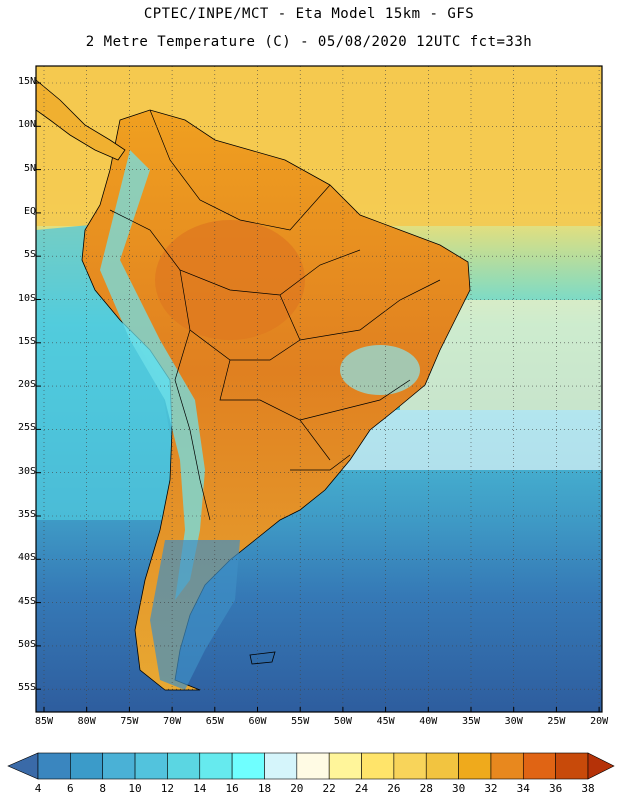 This screenshot has height=800, width=618. Describe the element at coordinates (426, 788) in the screenshot. I see `colorbar-label: 28` at that location.